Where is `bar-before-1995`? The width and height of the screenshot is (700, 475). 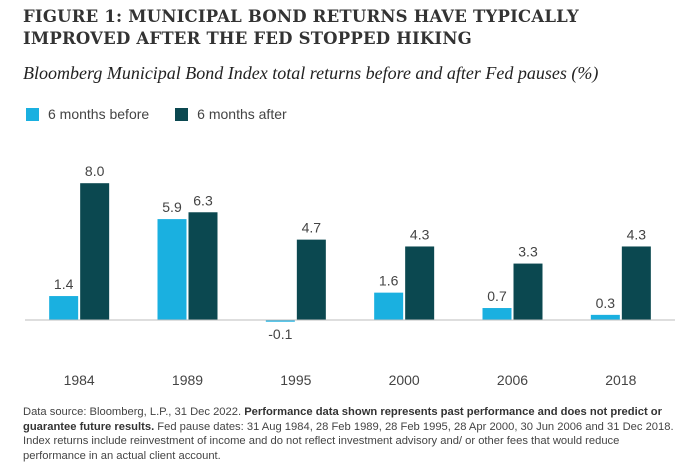
bar-before-1995 is located at coordinates (280, 321).